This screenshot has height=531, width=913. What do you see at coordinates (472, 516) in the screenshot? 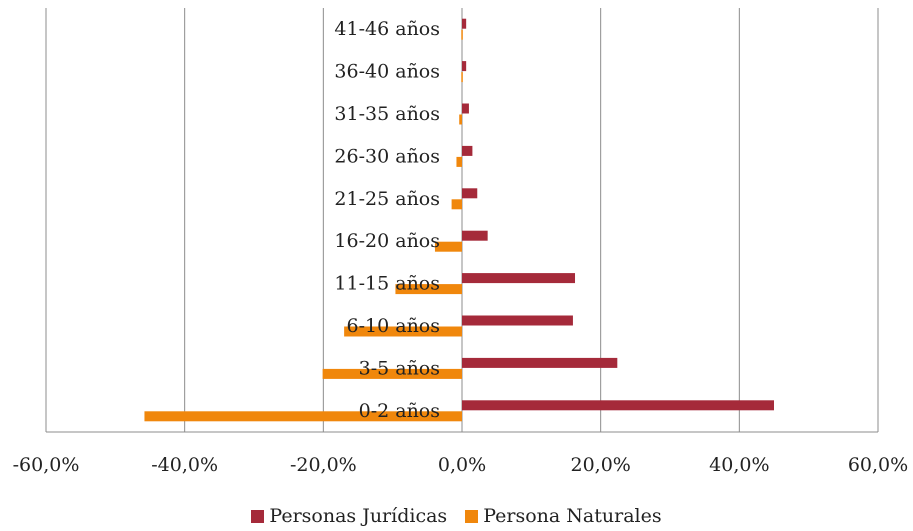
I see `legend-swatch-naturales` at bounding box center [472, 516].